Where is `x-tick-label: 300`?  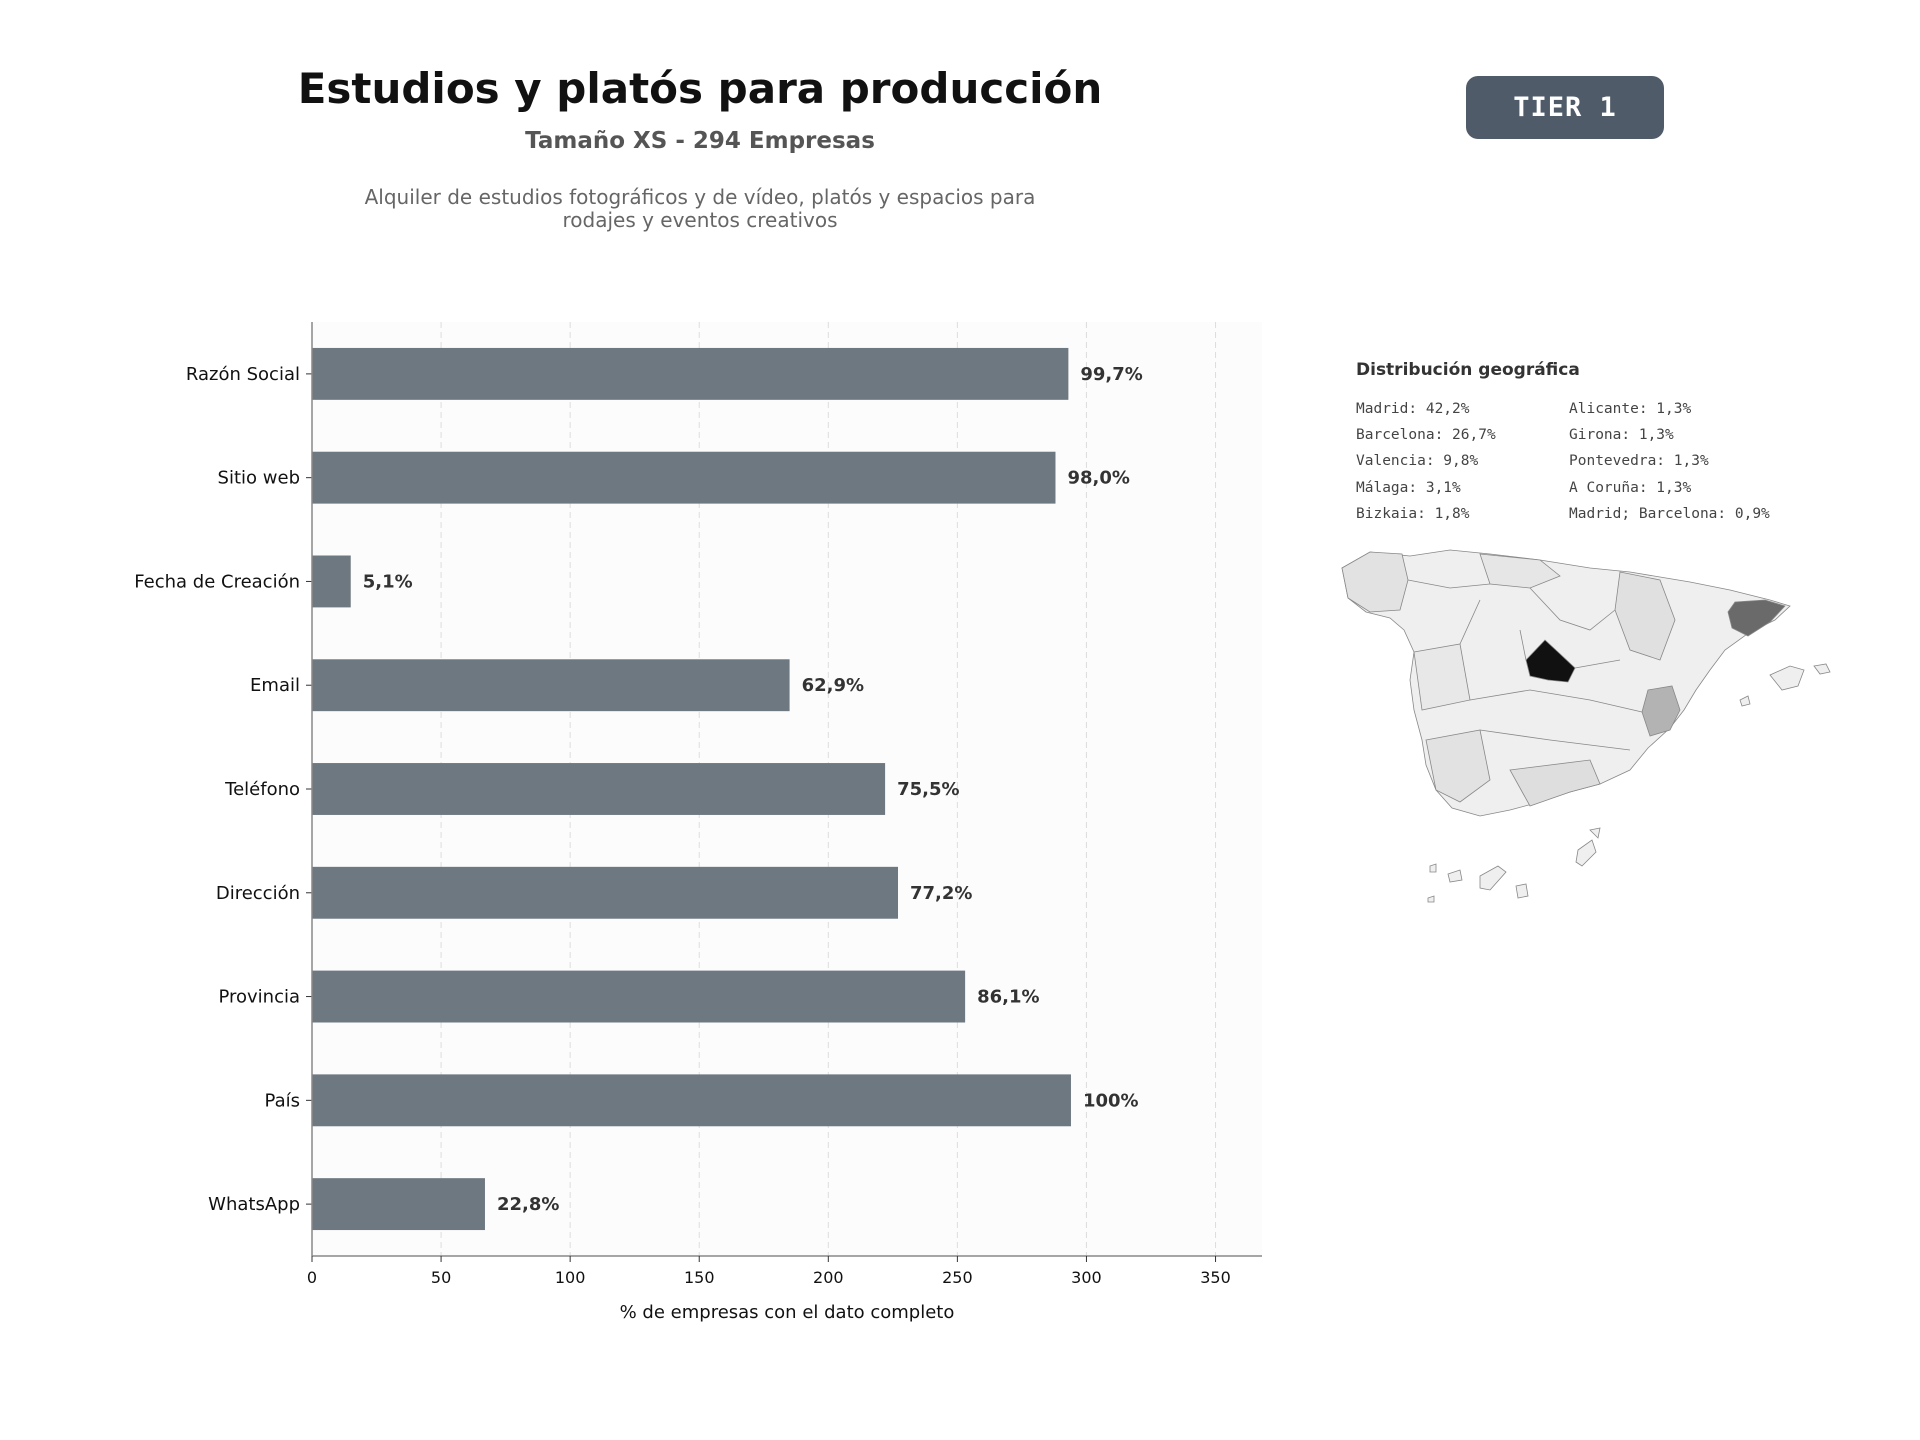
x-tick-label: 300 is located at coordinates (1086, 1277).